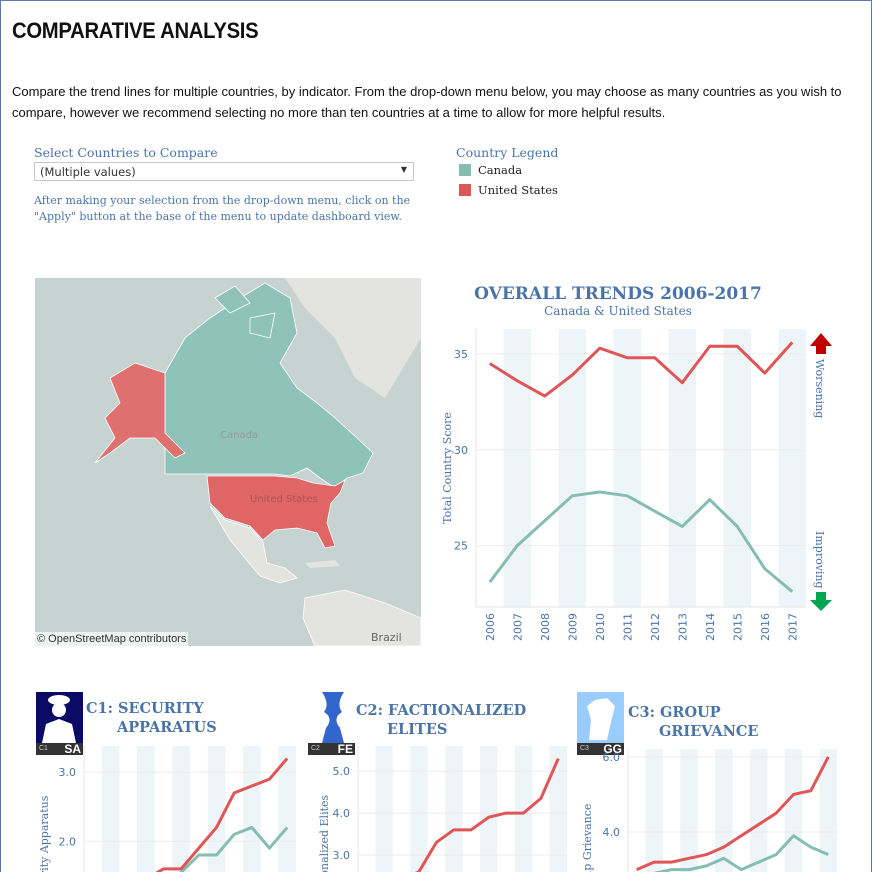 This screenshot has height=872, width=872. I want to click on improving-label: Improving, so click(819, 560).